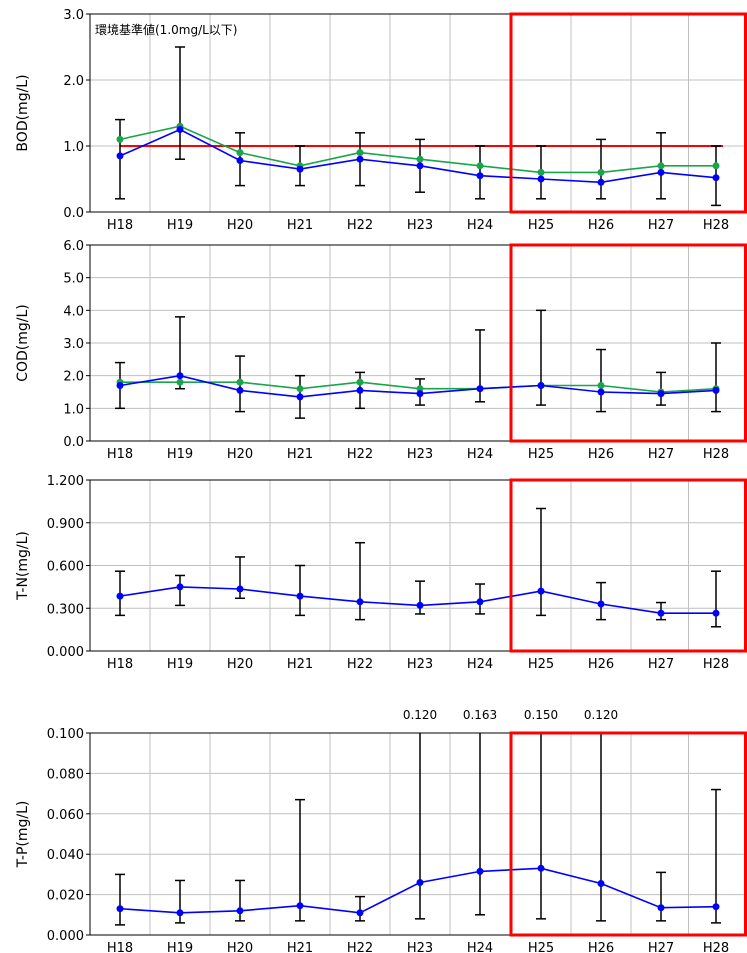 This screenshot has height=953, width=747. Describe the element at coordinates (65, 896) in the screenshot. I see `y-tick-label: 0.020` at that location.